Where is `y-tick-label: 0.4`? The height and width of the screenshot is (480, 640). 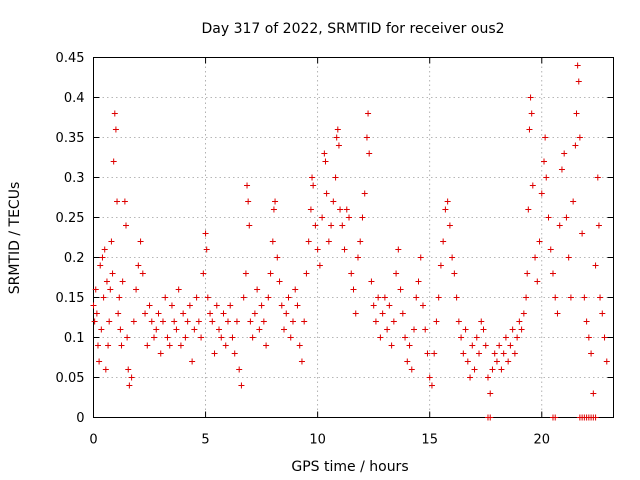 y-tick-label: 0.4 is located at coordinates (74, 98).